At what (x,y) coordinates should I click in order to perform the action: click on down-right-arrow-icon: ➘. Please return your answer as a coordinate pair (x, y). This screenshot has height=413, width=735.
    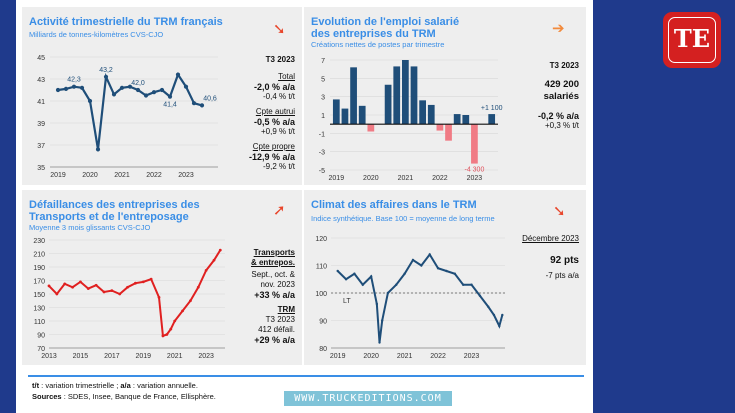
    Looking at the image, I should click on (279, 29).